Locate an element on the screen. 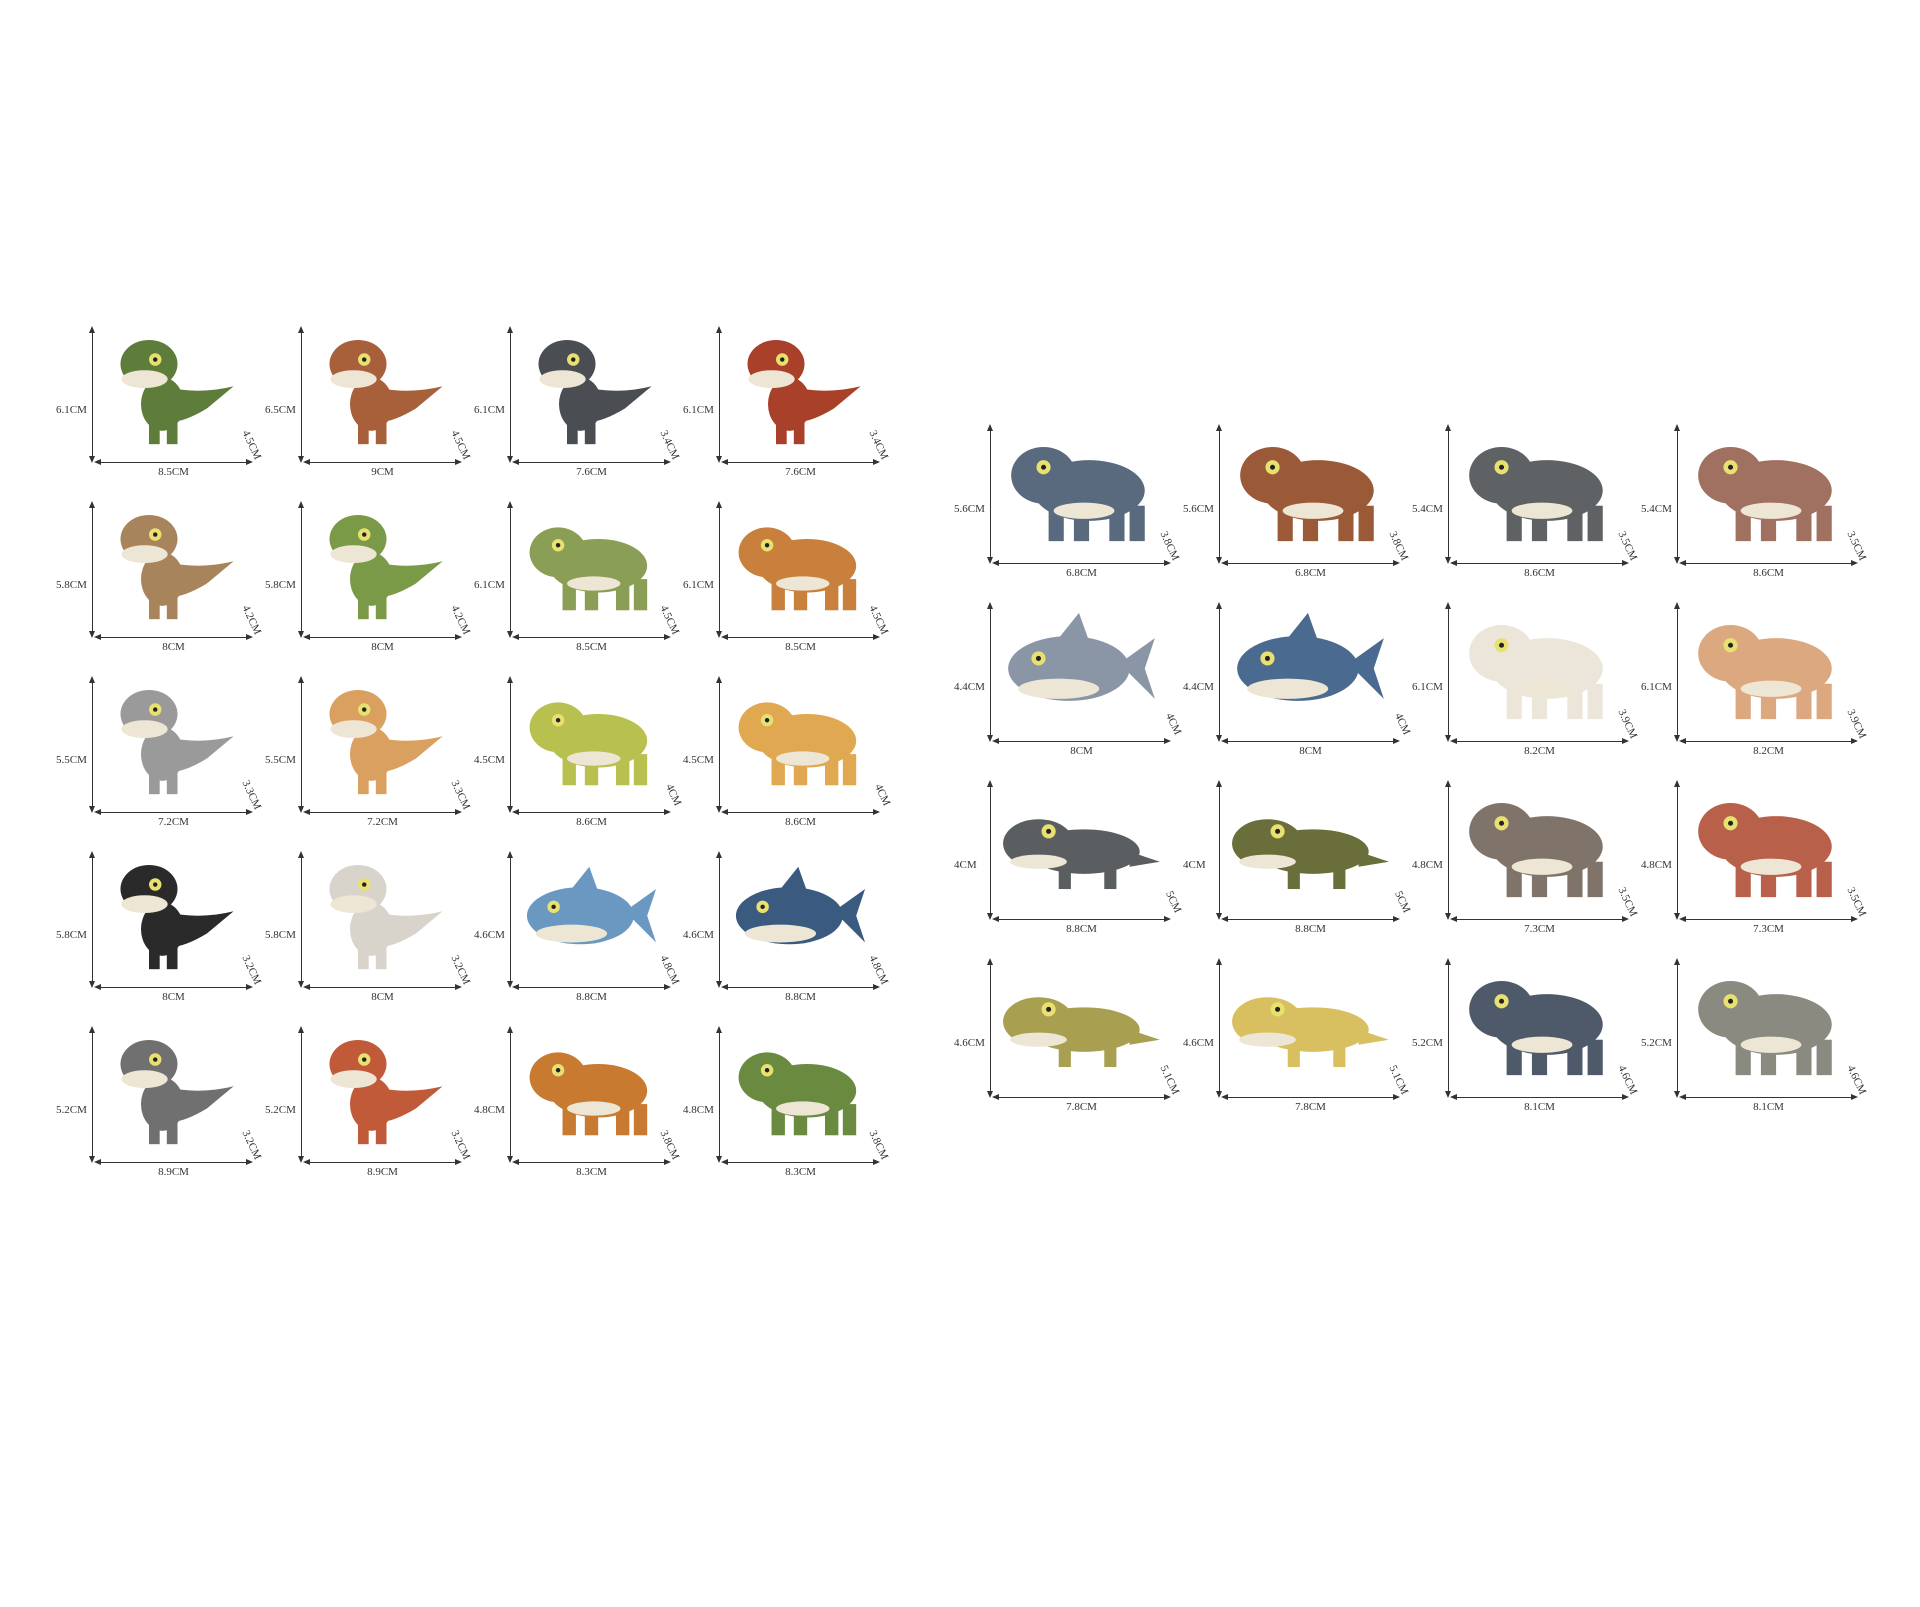 This screenshot has width=1920, height=1607. toy-item: 4.4CM 8CM 4CM is located at coordinates (1300, 681).